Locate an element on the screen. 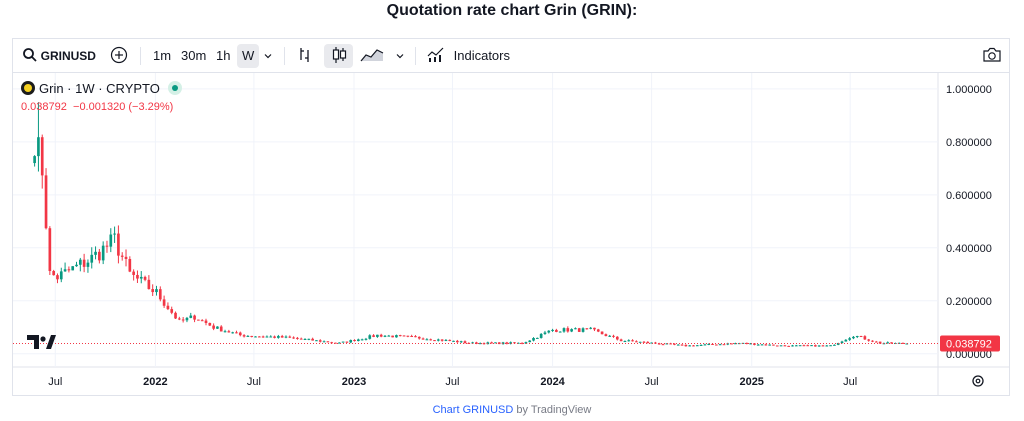 The image size is (1024, 421). chart-toolbar: GRINUSD 1m 30m 1h W Indicators is located at coordinates (511, 56).